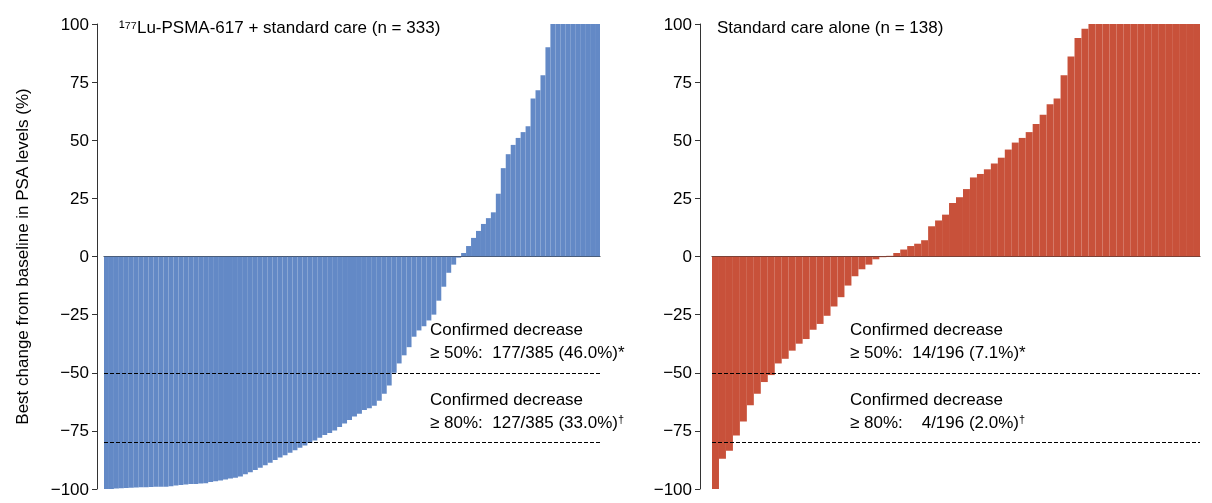  I want to click on annotation: Confirmed decrease ≥ 50%: 14/196 (7.1%)*, so click(938, 341).